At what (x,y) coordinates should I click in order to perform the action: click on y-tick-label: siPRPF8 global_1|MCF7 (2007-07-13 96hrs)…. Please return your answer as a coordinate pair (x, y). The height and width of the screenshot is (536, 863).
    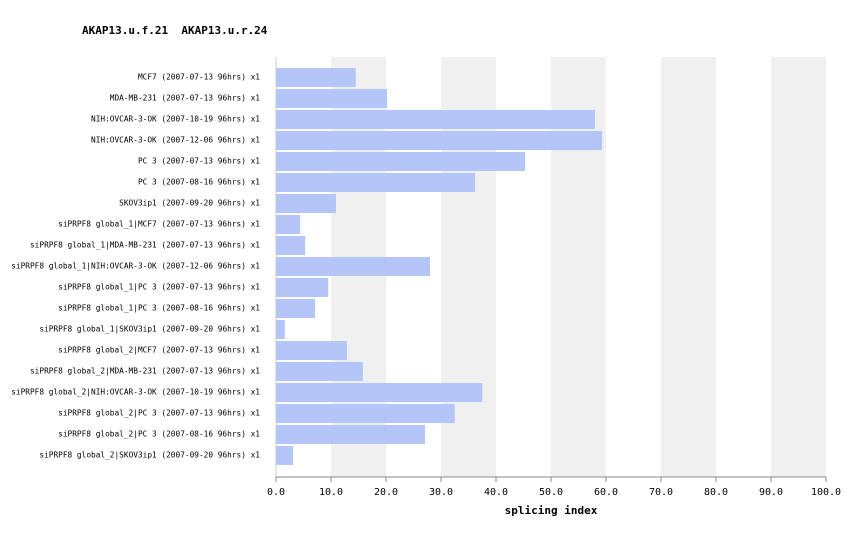
    Looking at the image, I should click on (159, 224).